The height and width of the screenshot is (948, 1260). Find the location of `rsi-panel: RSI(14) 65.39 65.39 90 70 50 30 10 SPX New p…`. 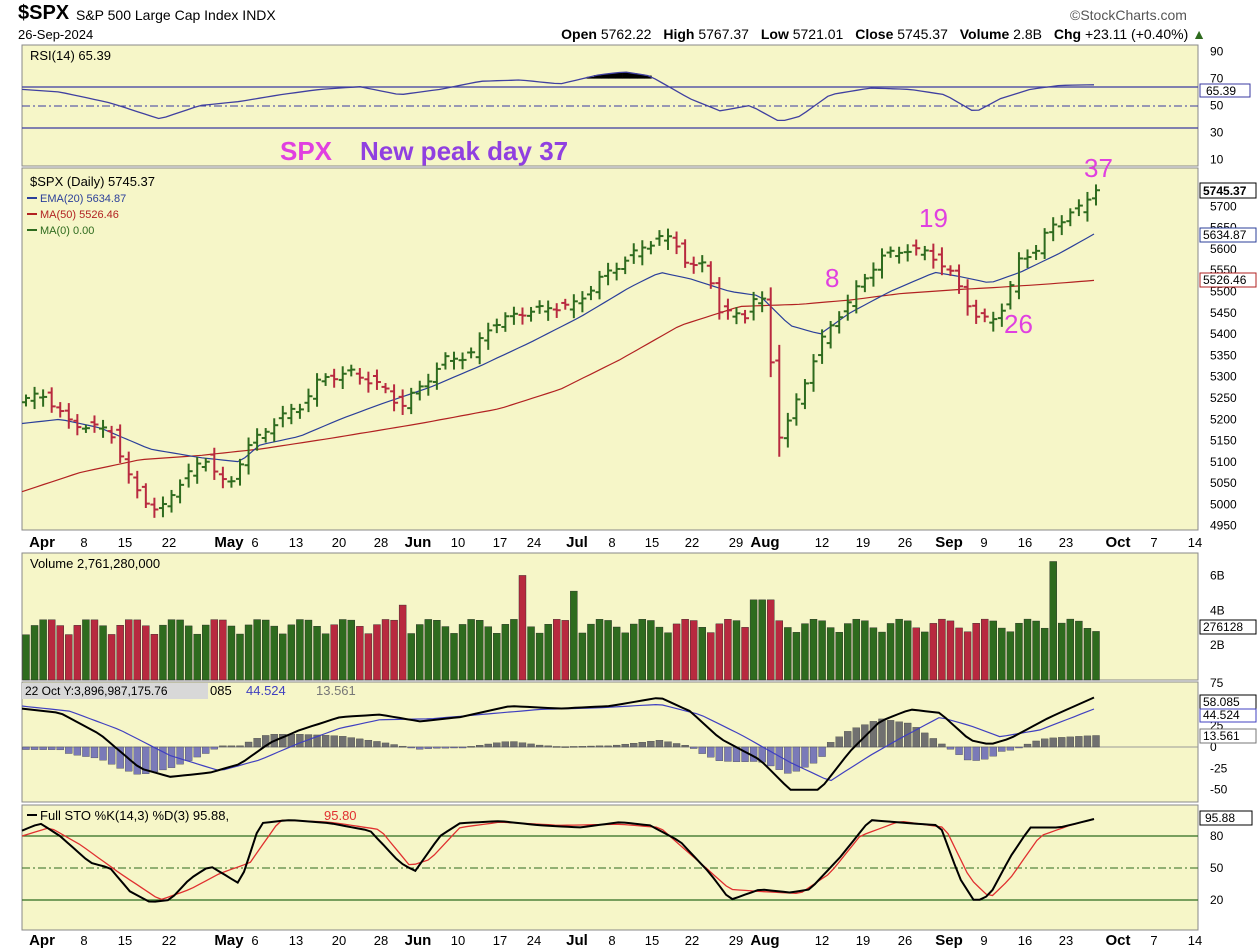

rsi-panel: RSI(14) 65.39 65.39 90 70 50 30 10 SPX New p… is located at coordinates (636, 105).